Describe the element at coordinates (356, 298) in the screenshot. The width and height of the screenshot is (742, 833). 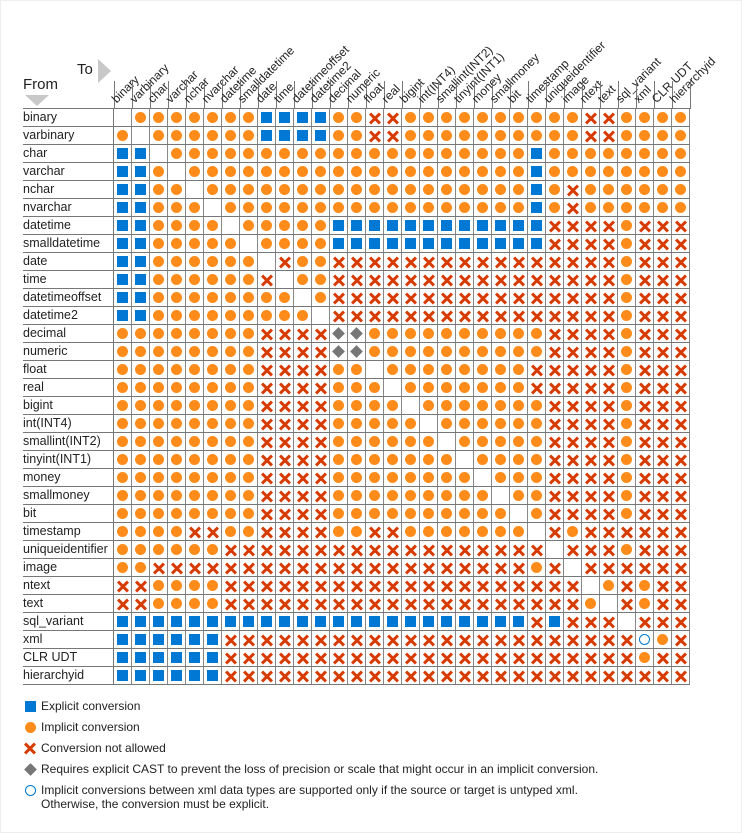
I see `table-row: datetimeoffset` at that location.